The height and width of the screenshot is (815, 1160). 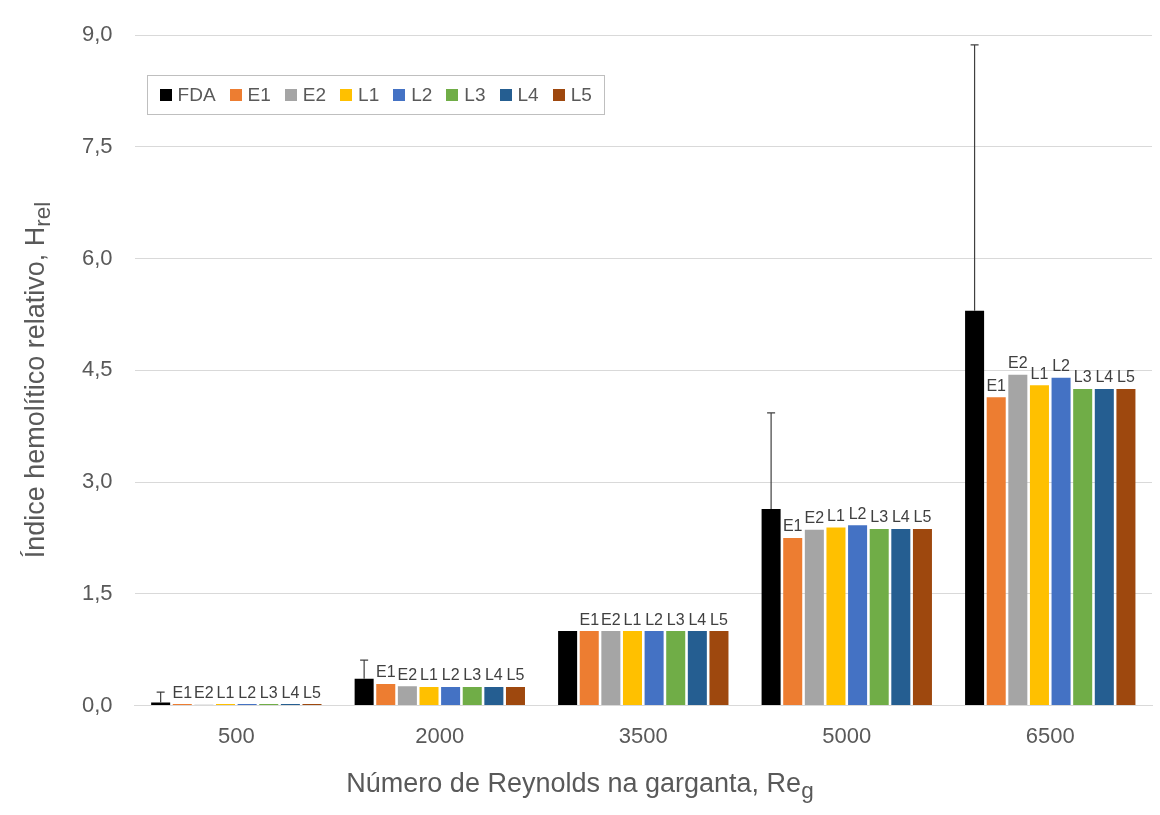 What do you see at coordinates (97, 369) in the screenshot?
I see `y-tick-label: 4,5` at bounding box center [97, 369].